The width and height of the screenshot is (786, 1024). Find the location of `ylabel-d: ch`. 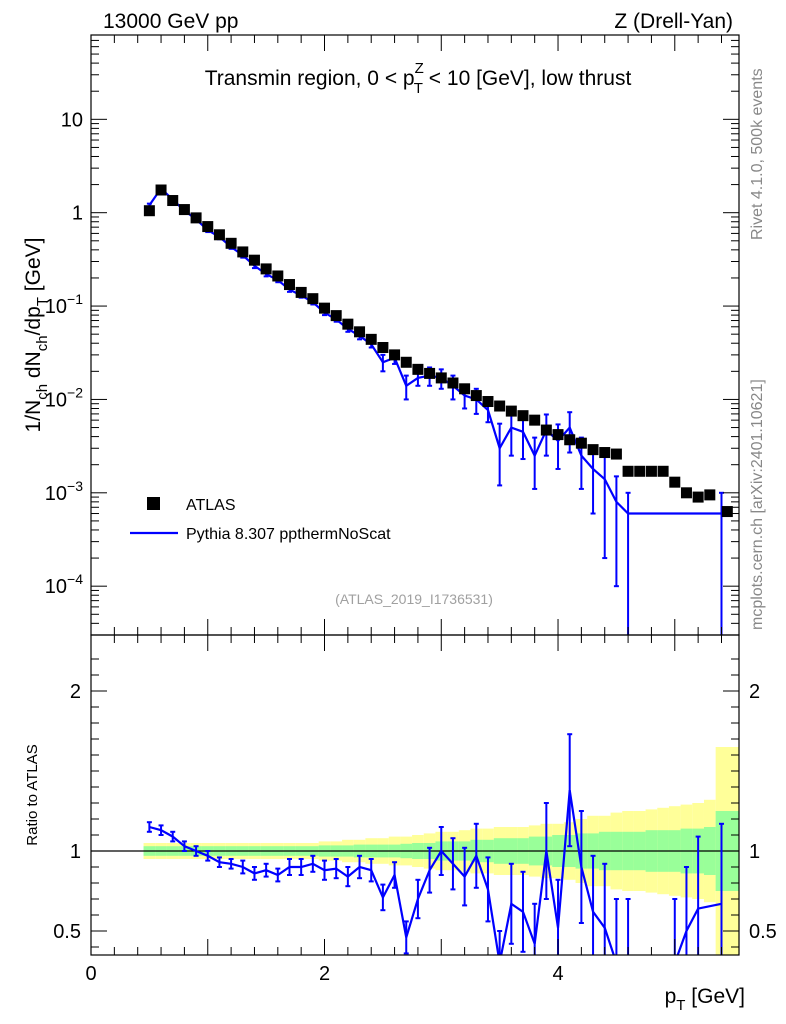

ylabel-d: ch is located at coordinates (42, 343).